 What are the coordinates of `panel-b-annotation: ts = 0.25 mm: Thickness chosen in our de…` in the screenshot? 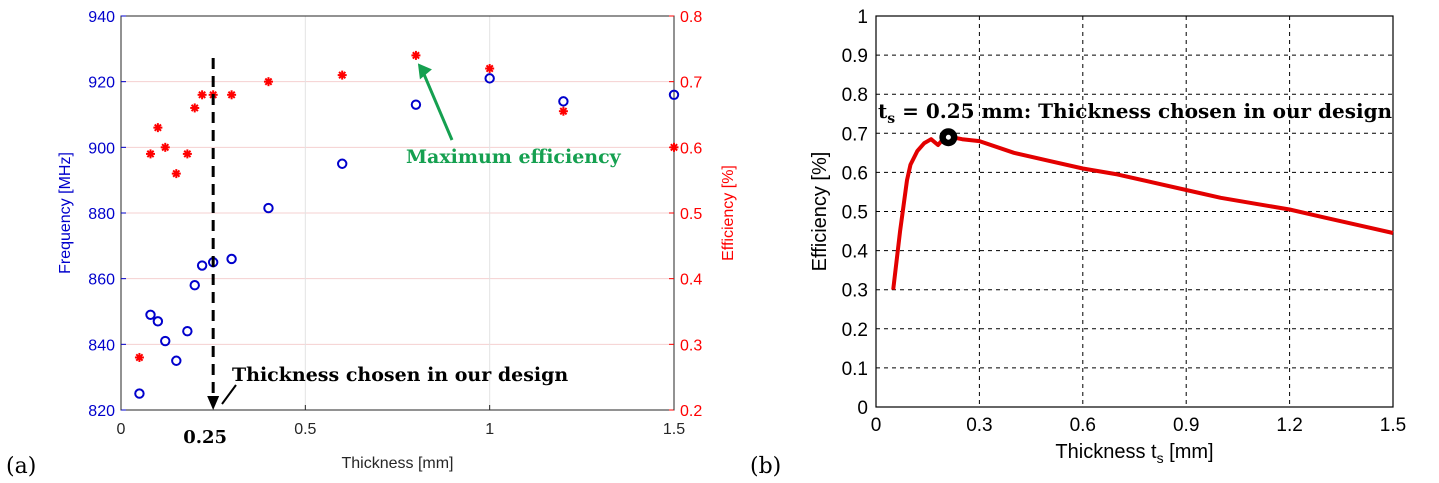 It's located at (1135, 113).